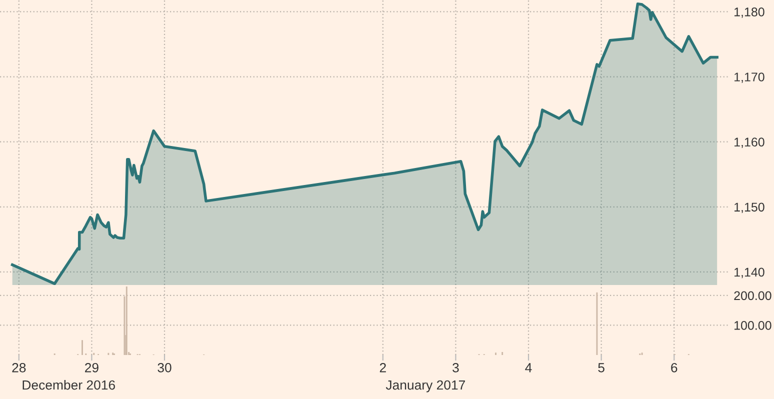 The image size is (774, 399). I want to click on y-tick-label: 1,150, so click(749, 208).